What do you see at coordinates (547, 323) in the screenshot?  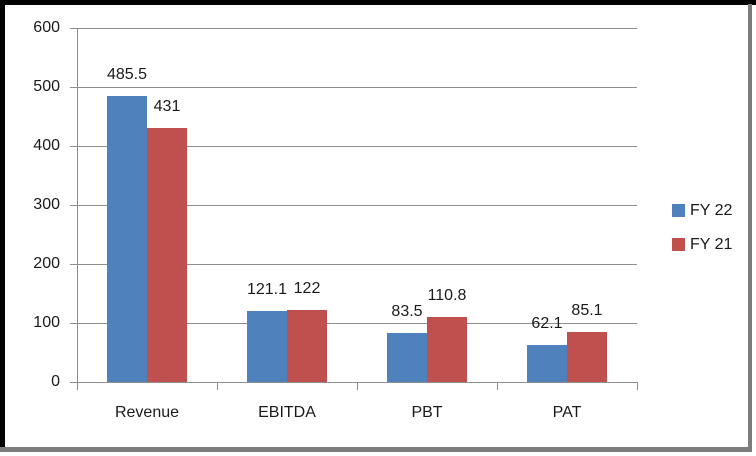 I see `data-label: 62.1` at bounding box center [547, 323].